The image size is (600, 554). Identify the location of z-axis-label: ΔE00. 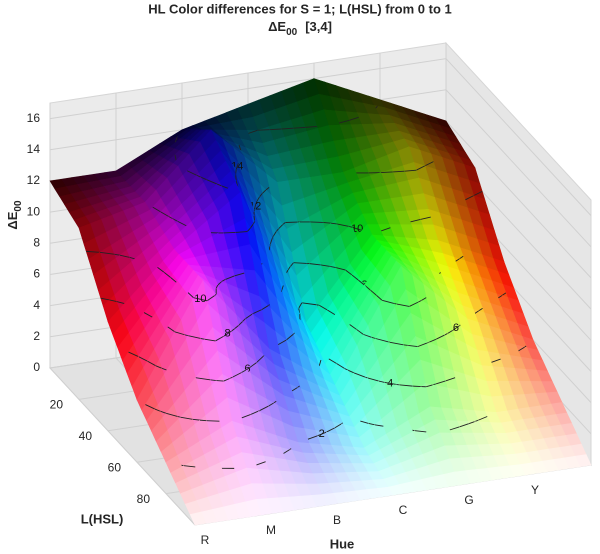
(14, 215).